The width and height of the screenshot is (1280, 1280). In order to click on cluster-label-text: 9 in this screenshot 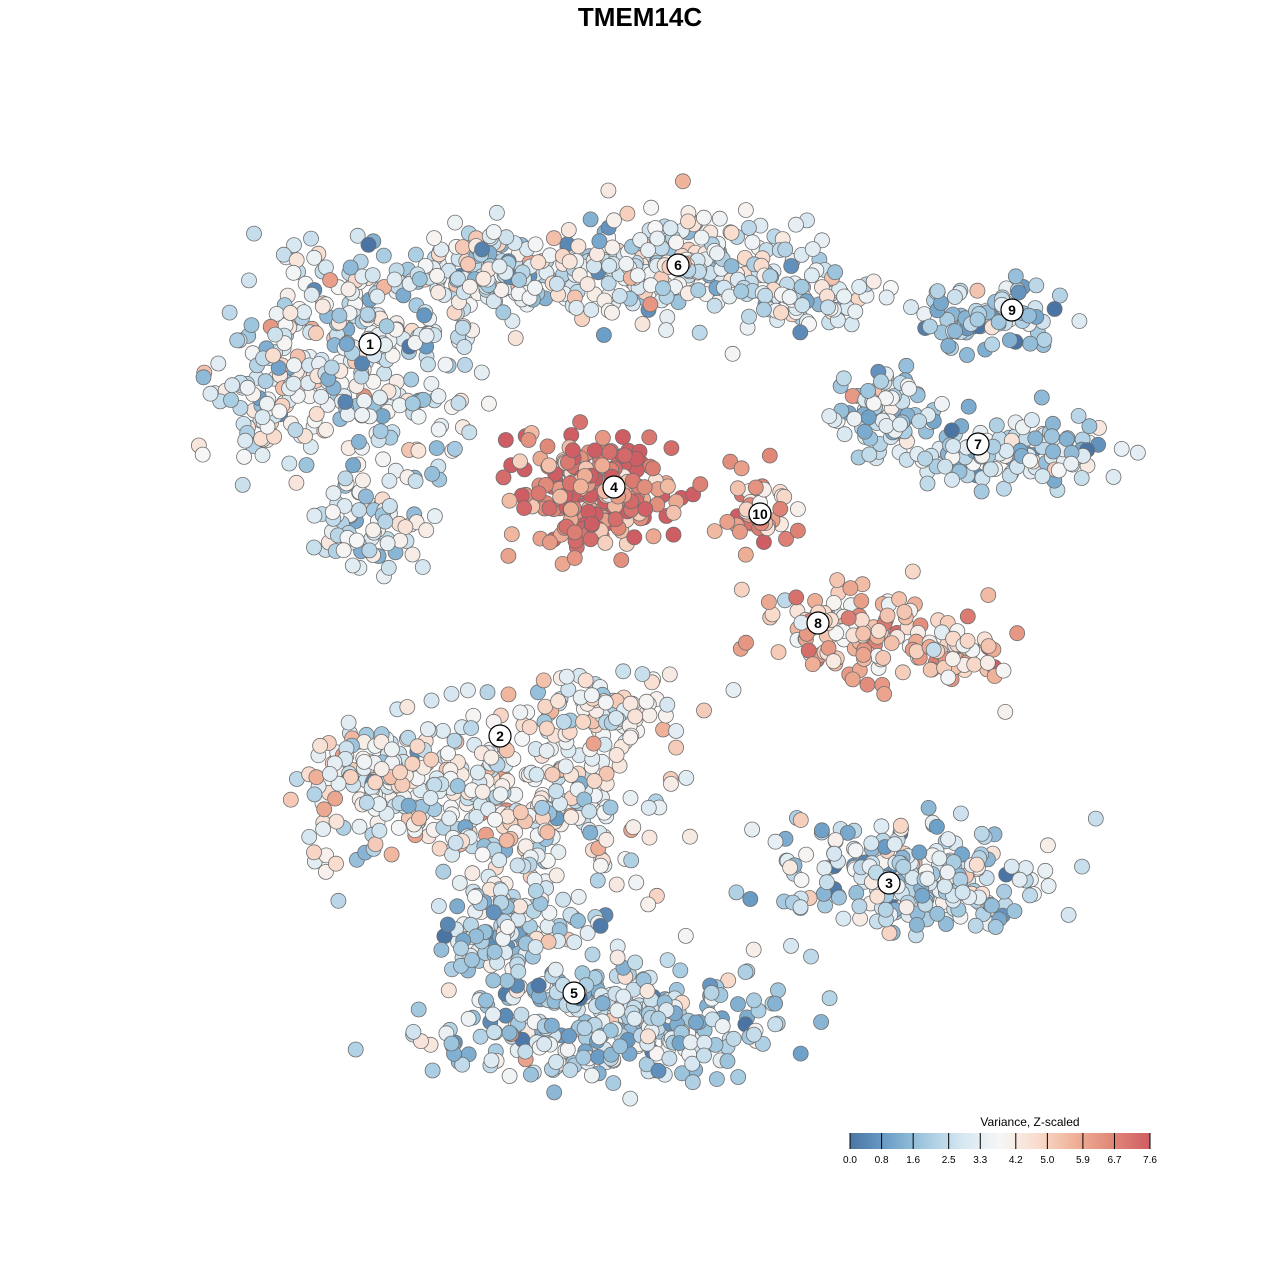, I will do `click(1012, 310)`.